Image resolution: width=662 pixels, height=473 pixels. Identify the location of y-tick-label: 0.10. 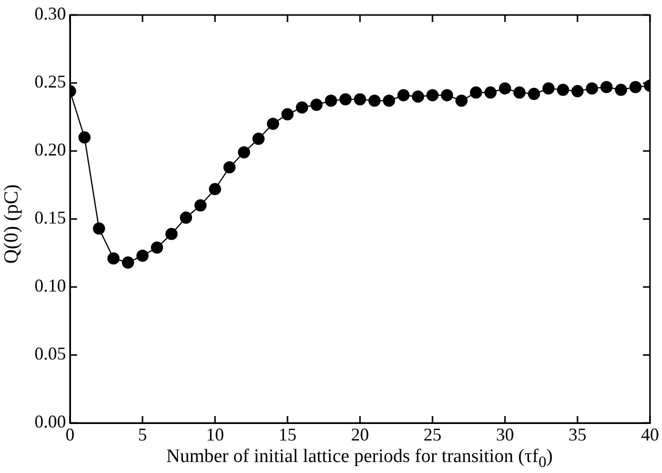
(50, 286).